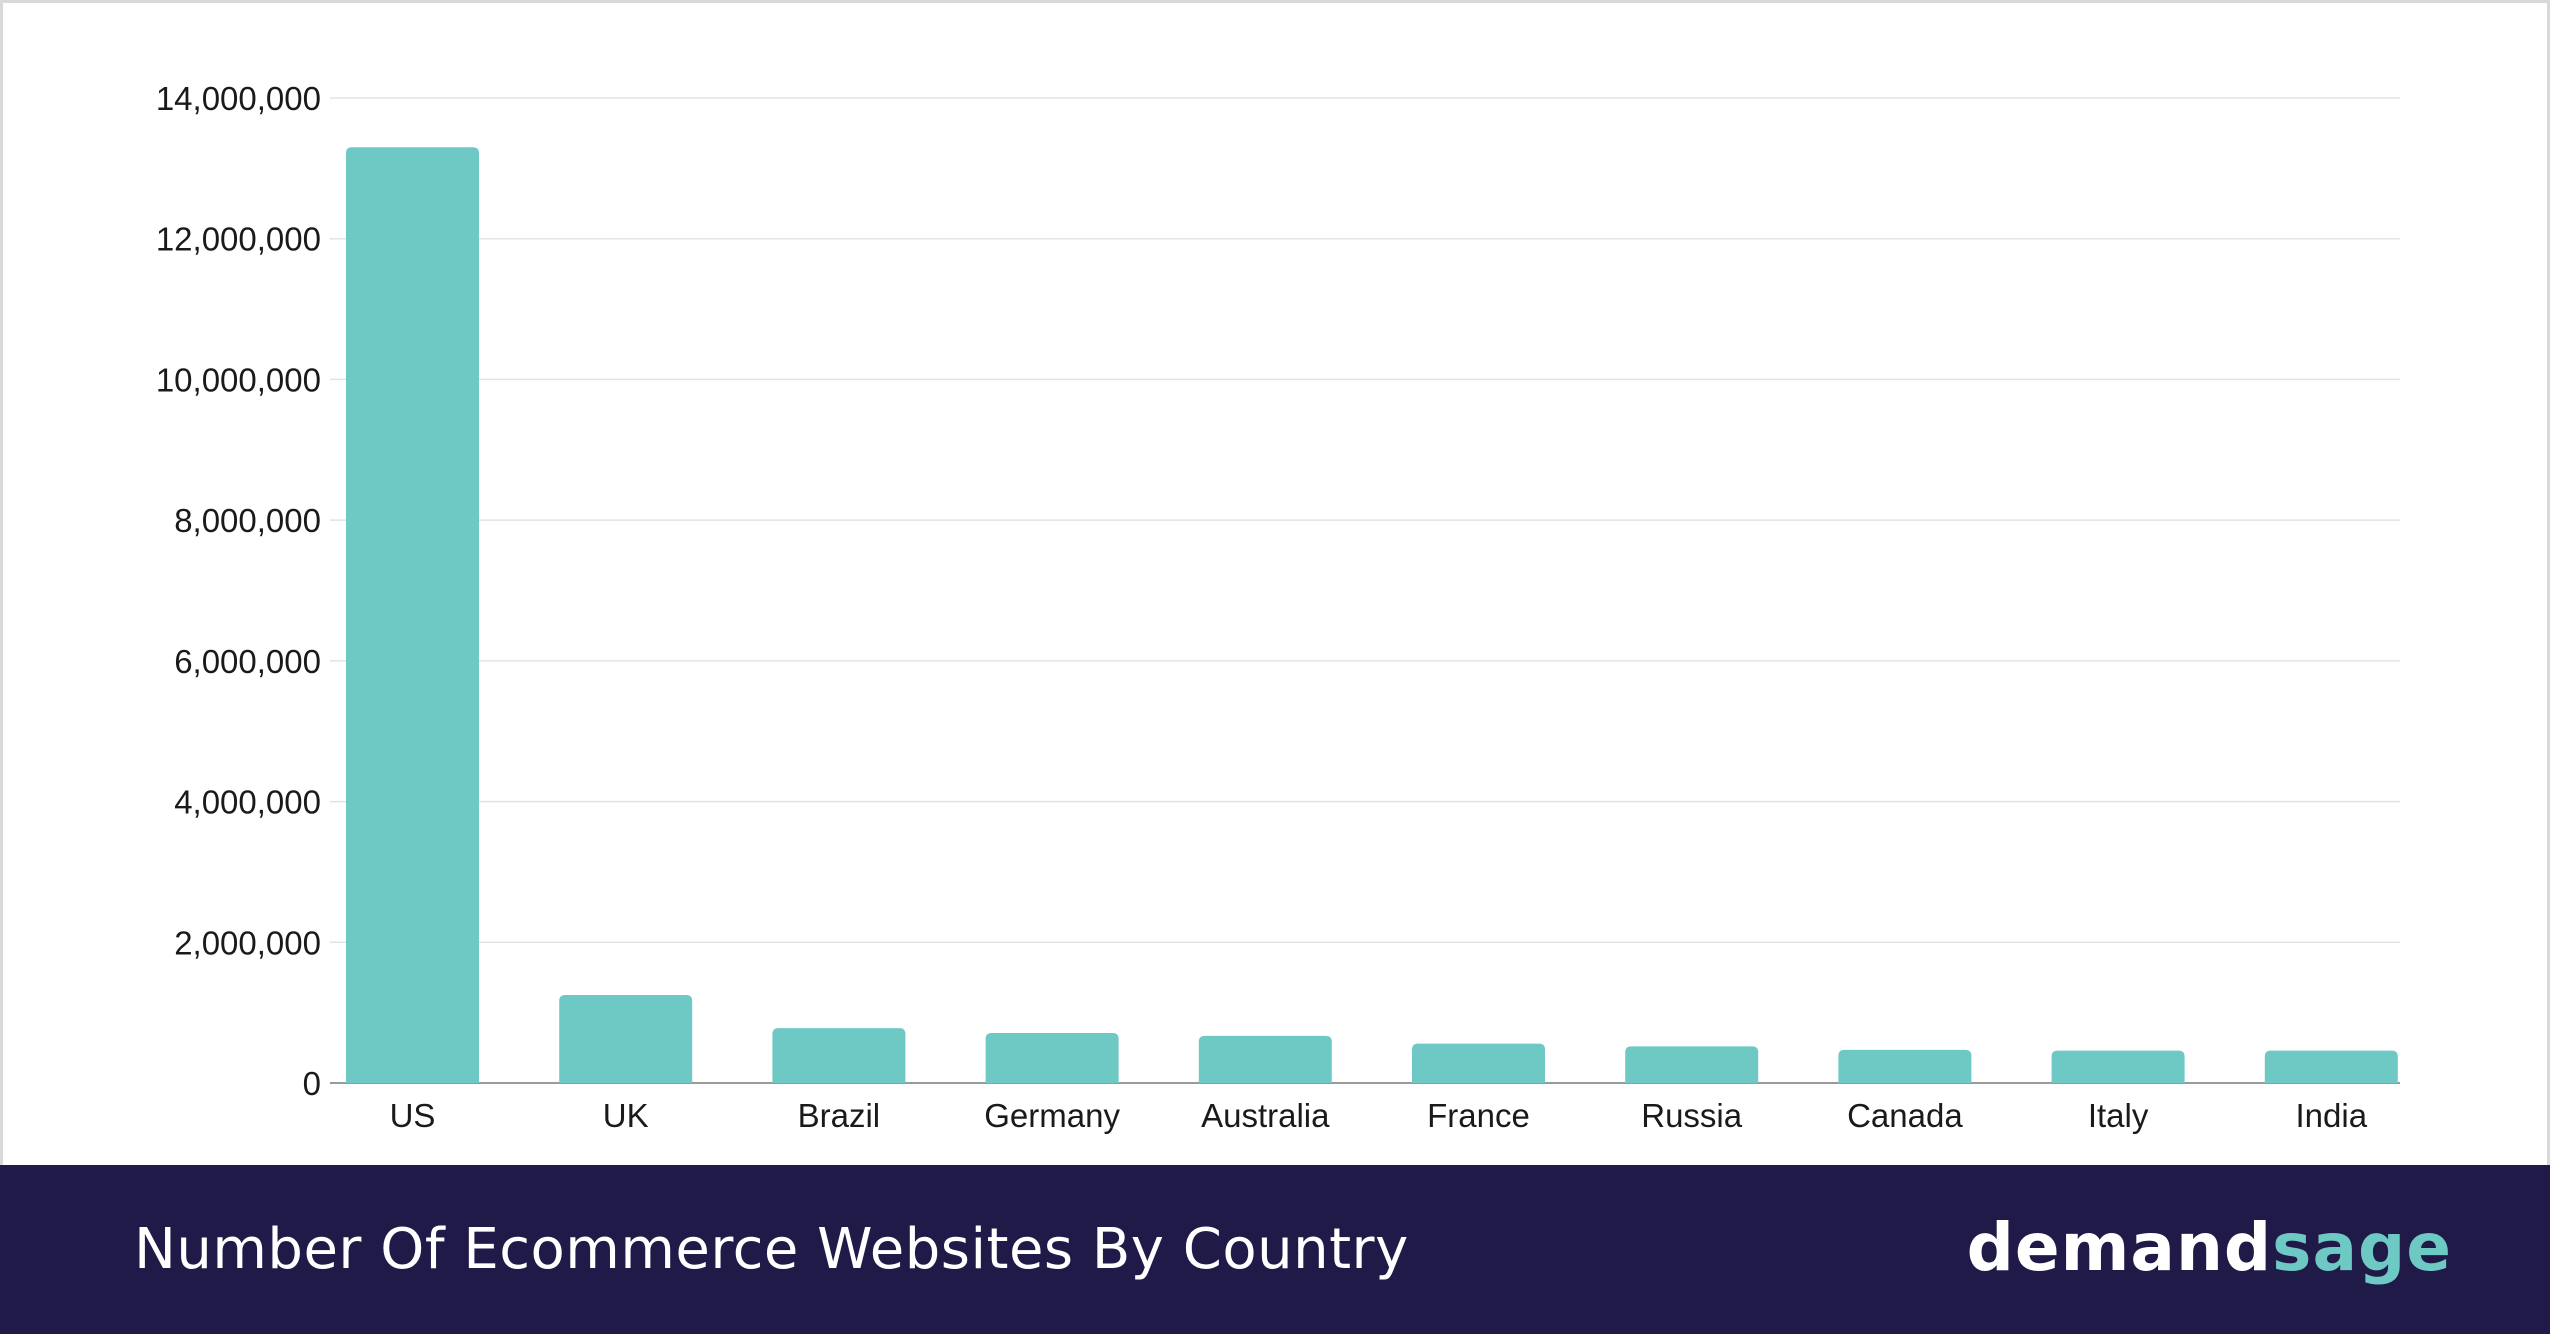 This screenshot has height=1334, width=2550. Describe the element at coordinates (2332, 1115) in the screenshot. I see `x-tick-label: India` at that location.